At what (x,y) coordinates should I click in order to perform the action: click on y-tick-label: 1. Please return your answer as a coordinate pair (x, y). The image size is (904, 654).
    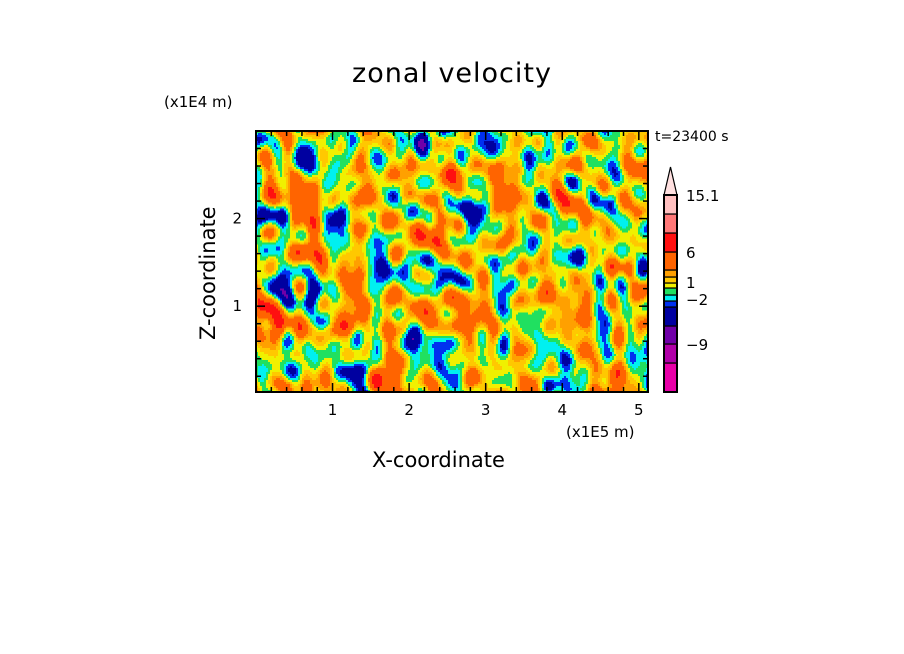
    Looking at the image, I should click on (237, 306).